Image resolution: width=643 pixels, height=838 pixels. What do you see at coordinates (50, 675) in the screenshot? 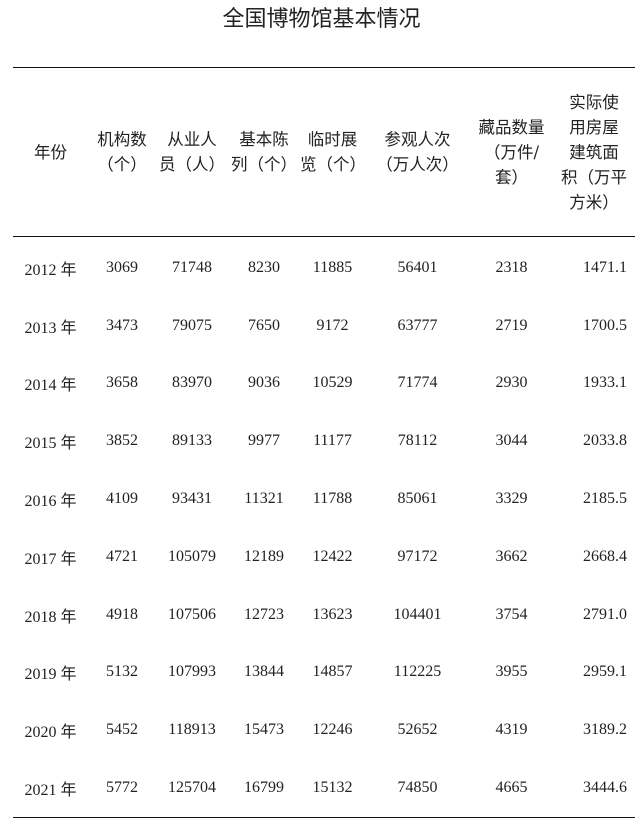
I see `year-cell: 2019 年` at bounding box center [50, 675].